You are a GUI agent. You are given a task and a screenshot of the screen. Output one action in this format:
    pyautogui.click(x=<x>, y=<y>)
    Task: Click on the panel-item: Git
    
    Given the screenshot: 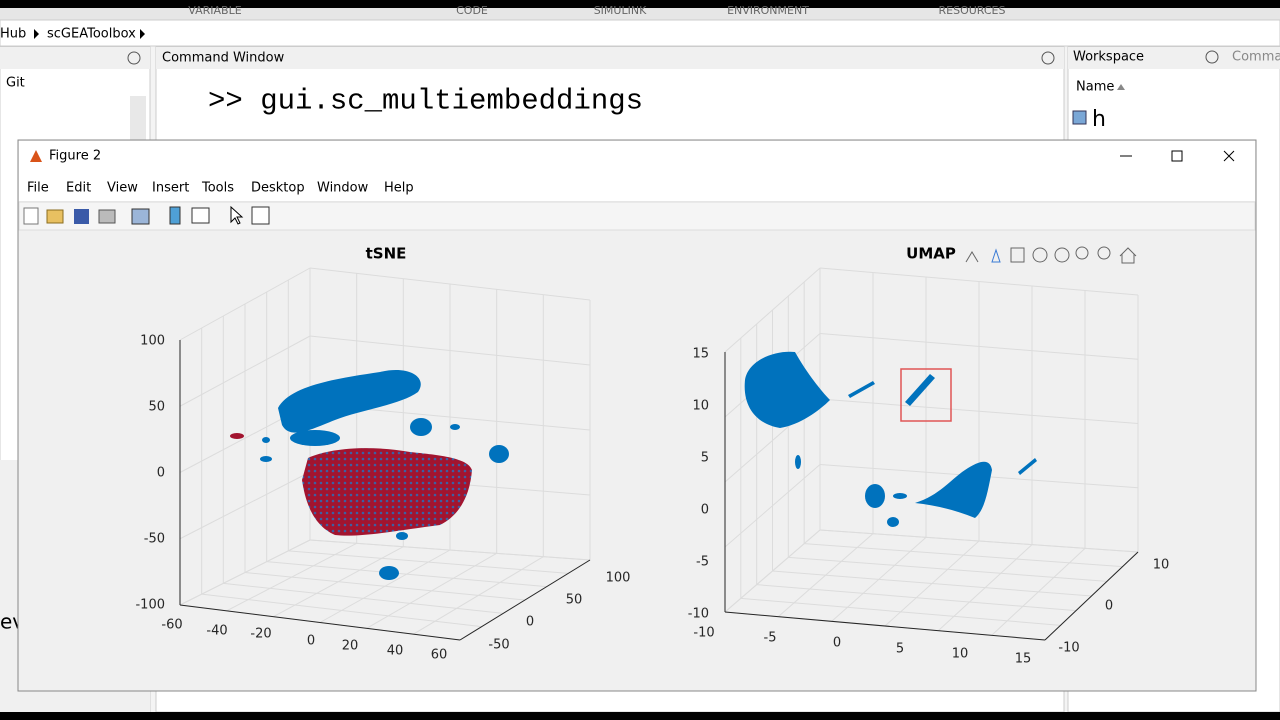 What is the action you would take?
    pyautogui.click(x=15, y=83)
    